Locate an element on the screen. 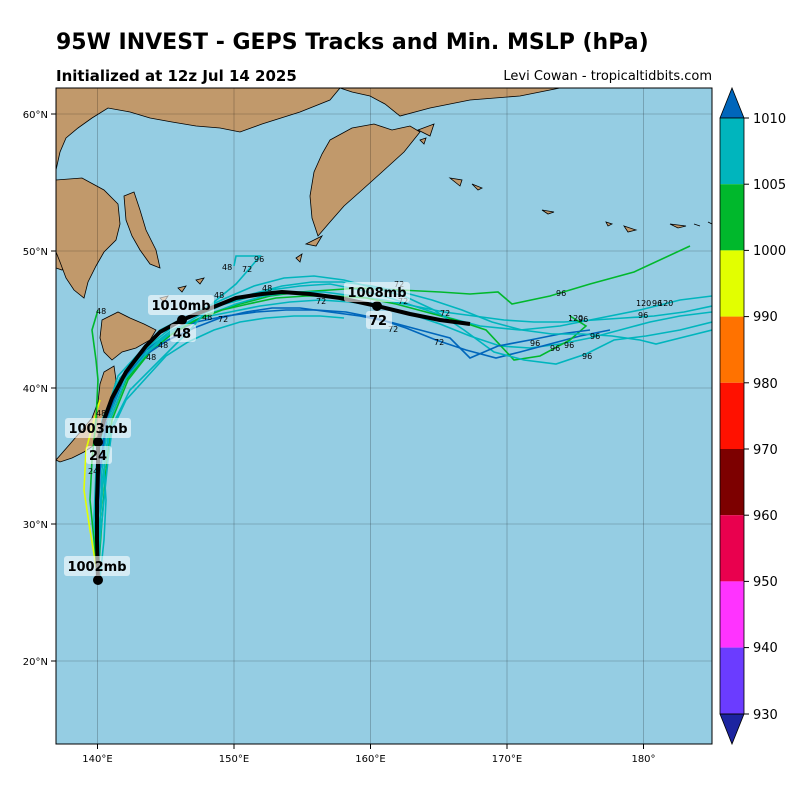 The height and width of the screenshot is (800, 800). lon-tick-label: 150°E is located at coordinates (234, 759).